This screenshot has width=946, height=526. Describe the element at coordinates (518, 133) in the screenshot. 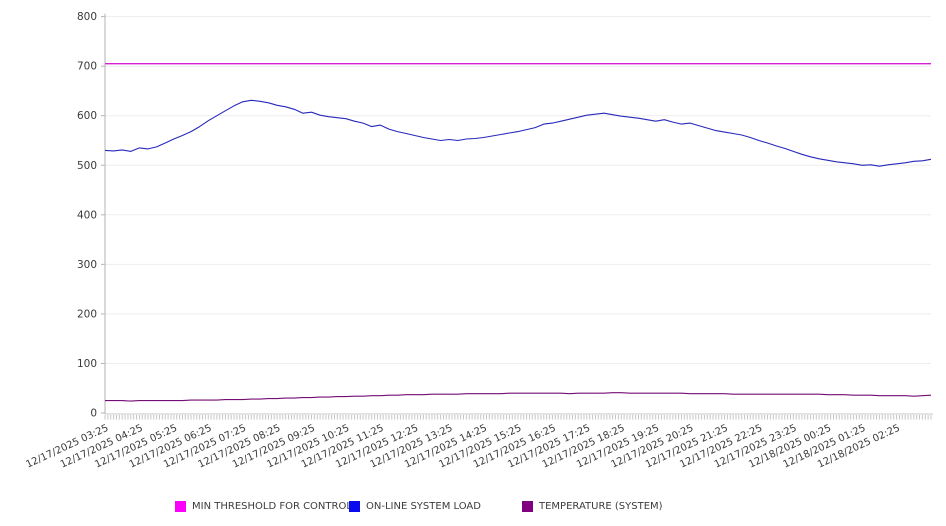

I see `series-line-on-line-system-load` at that location.